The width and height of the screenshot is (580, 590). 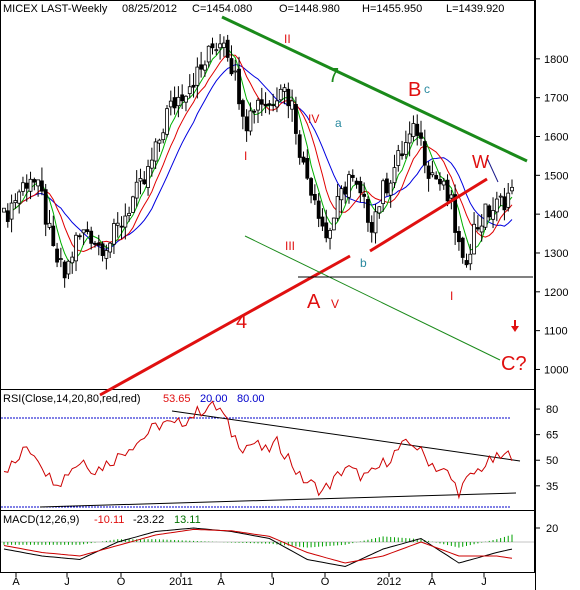 I want to click on header-date: 08/25/2012, so click(x=149, y=9).